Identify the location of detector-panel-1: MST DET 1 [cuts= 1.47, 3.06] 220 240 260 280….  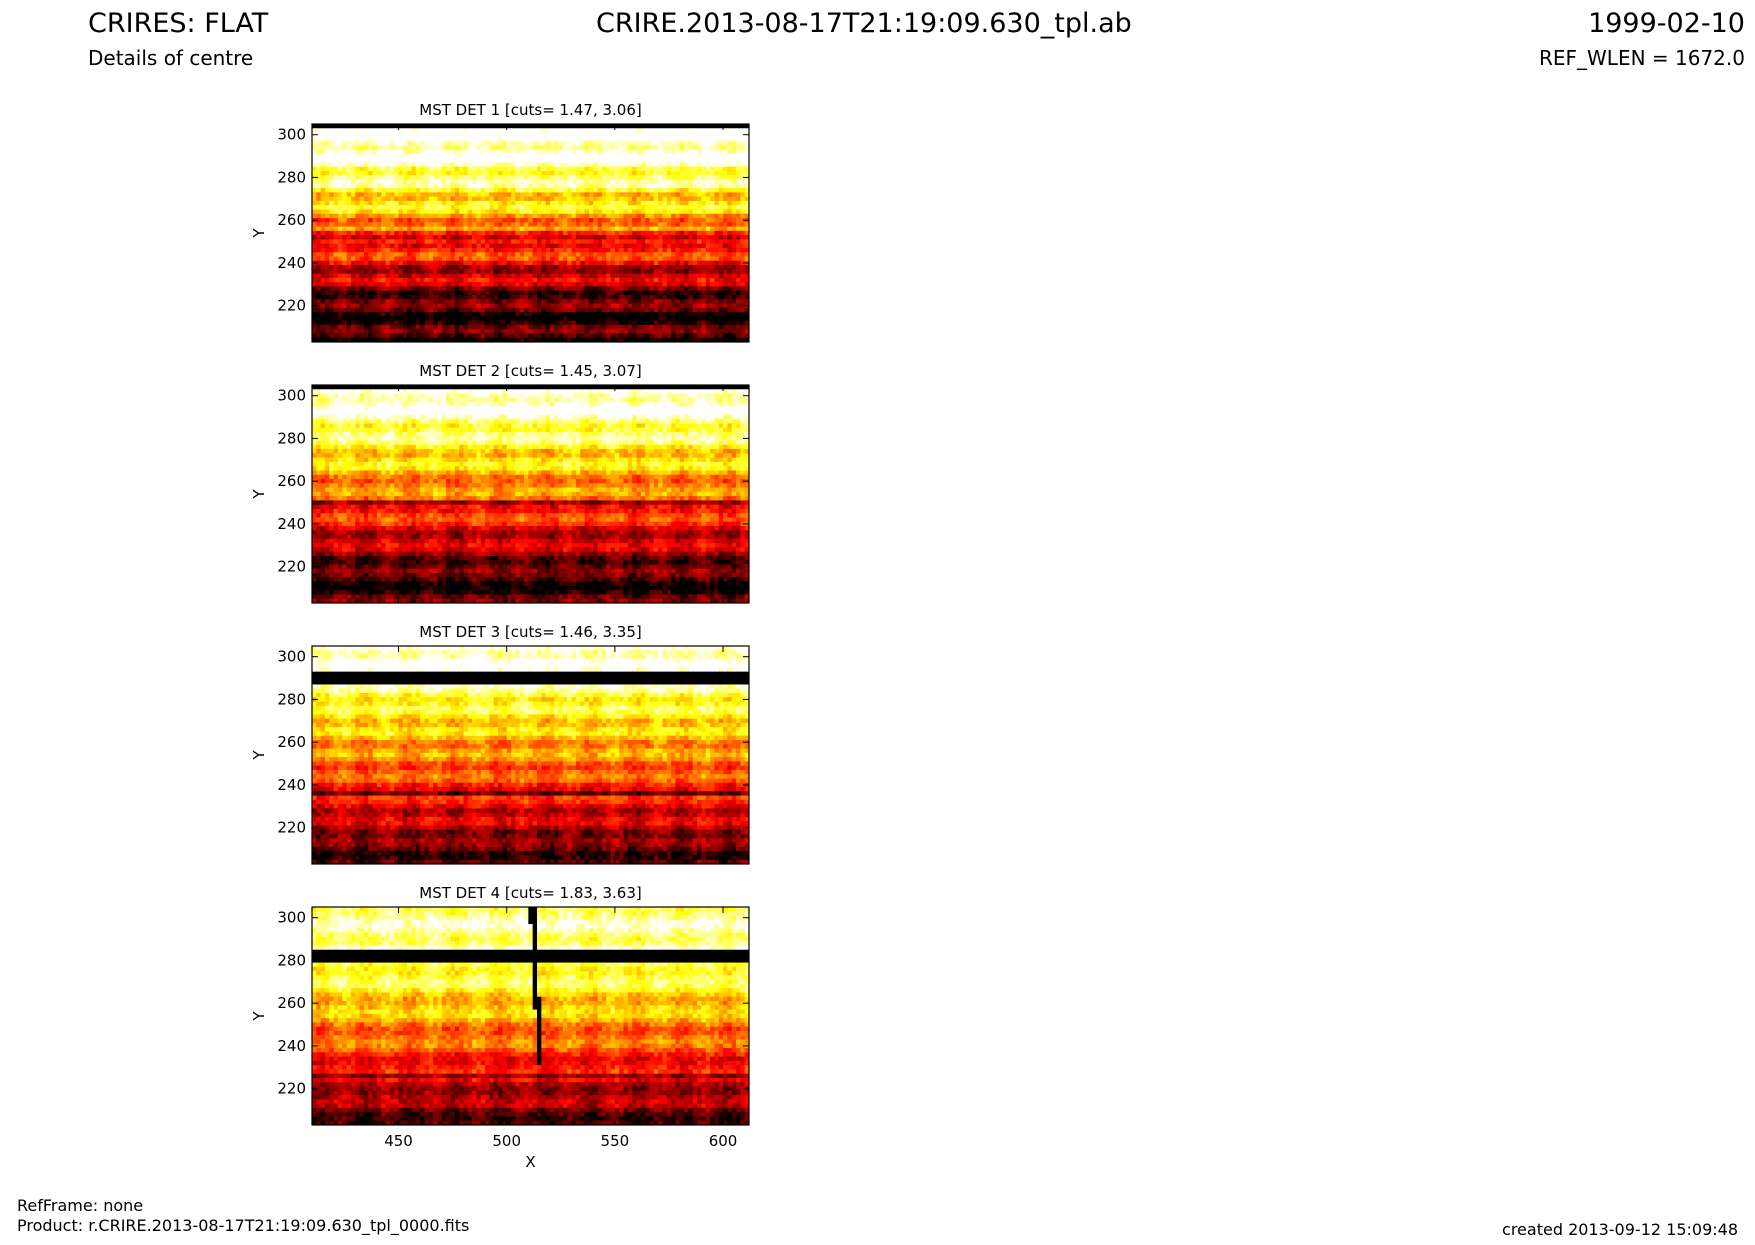
(500, 222).